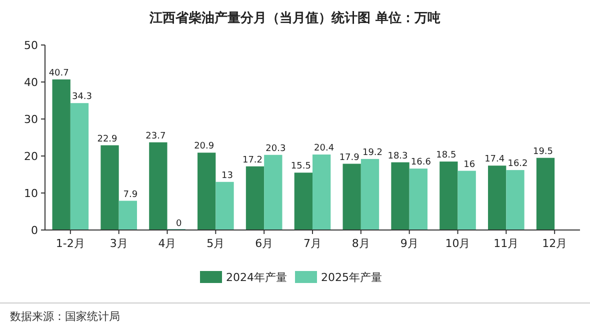 The image size is (590, 330). I want to click on data-label: 20.3, so click(276, 149).